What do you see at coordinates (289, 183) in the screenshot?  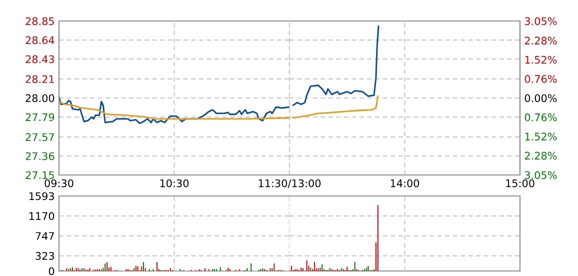 I see `x-tick-label: 11:30/13:00` at bounding box center [289, 183].